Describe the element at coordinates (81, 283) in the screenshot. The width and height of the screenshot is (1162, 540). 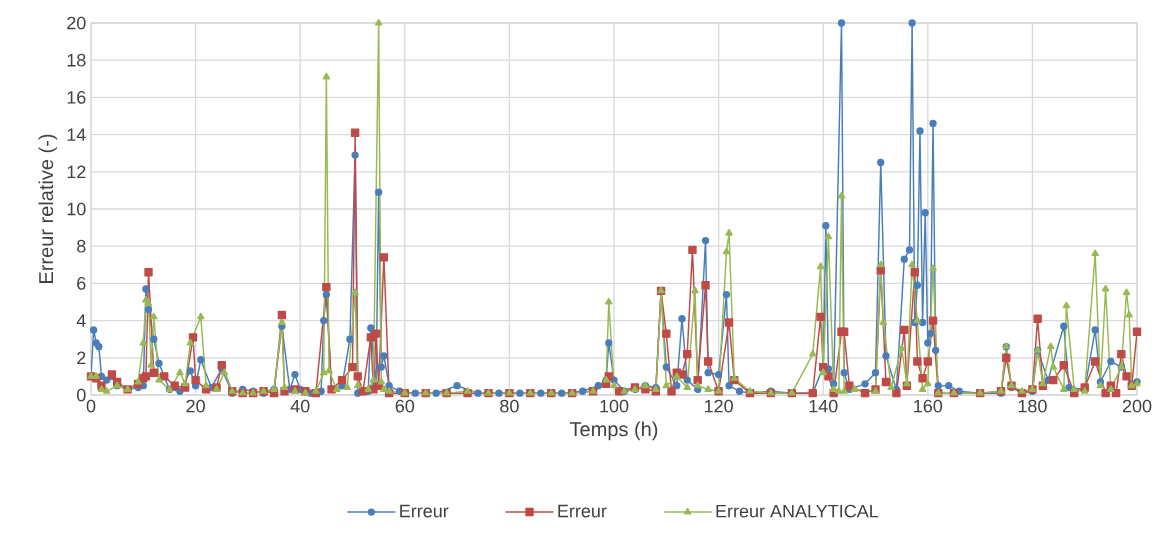
I see `y-tick-label: 6` at that location.